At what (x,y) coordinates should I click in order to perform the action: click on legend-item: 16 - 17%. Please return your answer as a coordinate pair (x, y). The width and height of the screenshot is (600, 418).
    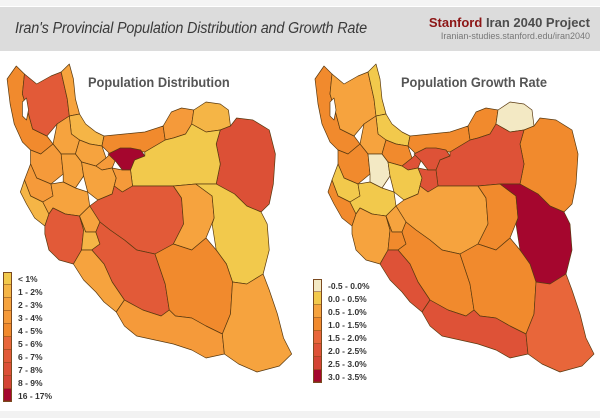
    Looking at the image, I should click on (27, 395).